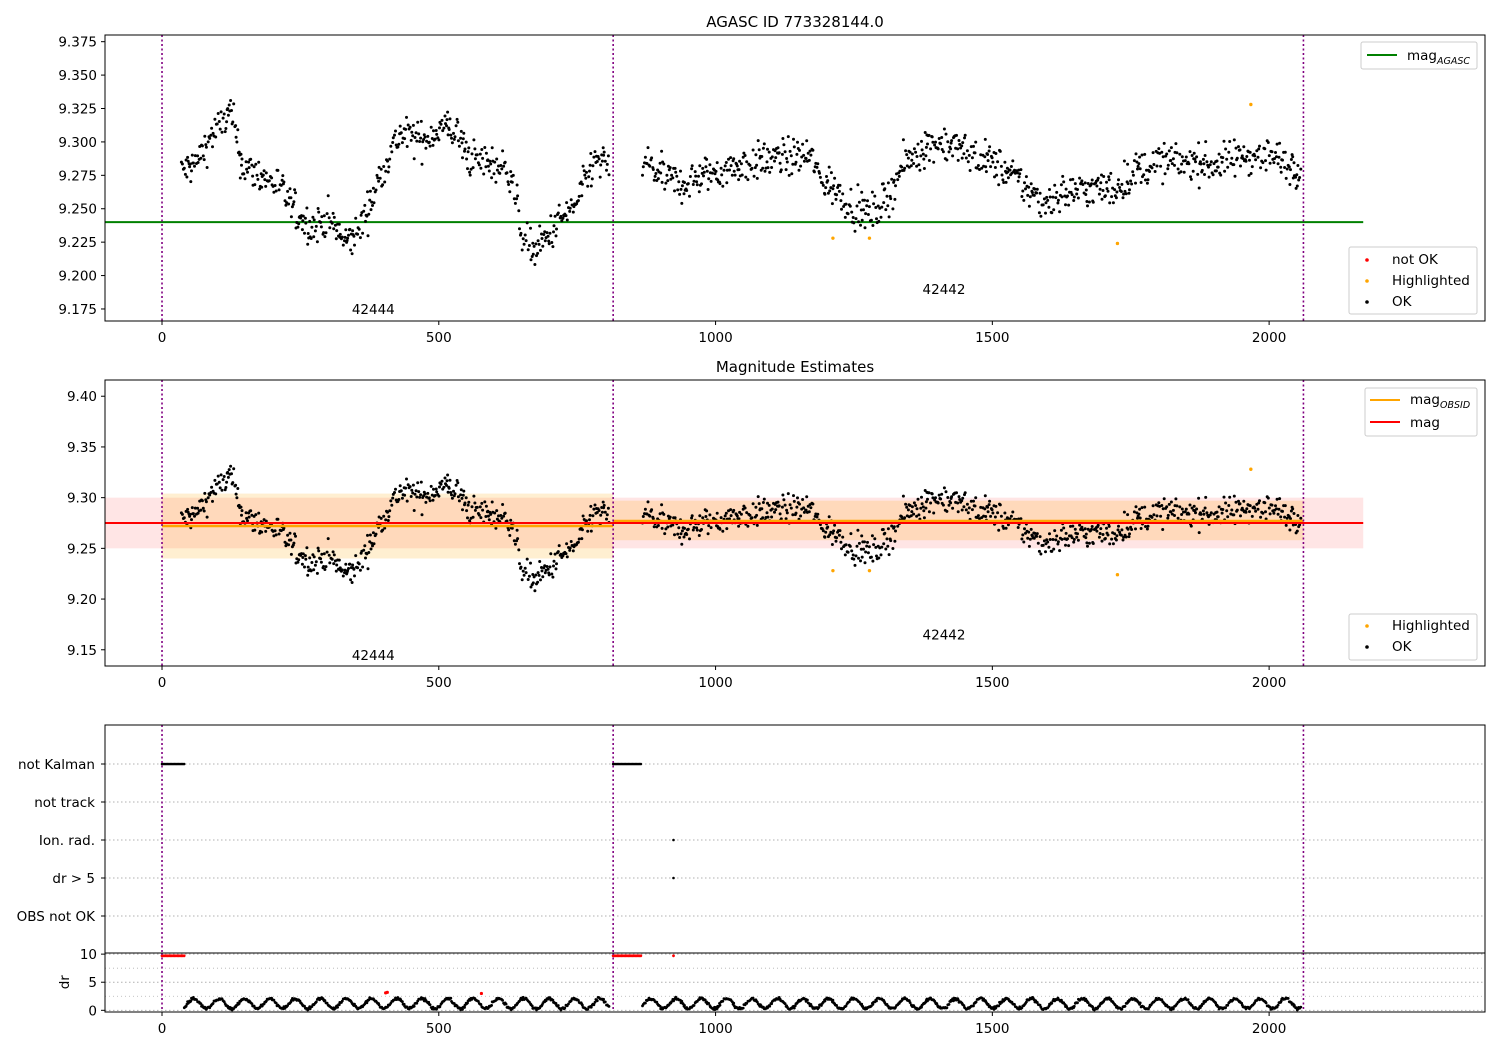 The height and width of the screenshot is (1050, 1500). I want to click on y-tick-label: 9.15, so click(82, 651).